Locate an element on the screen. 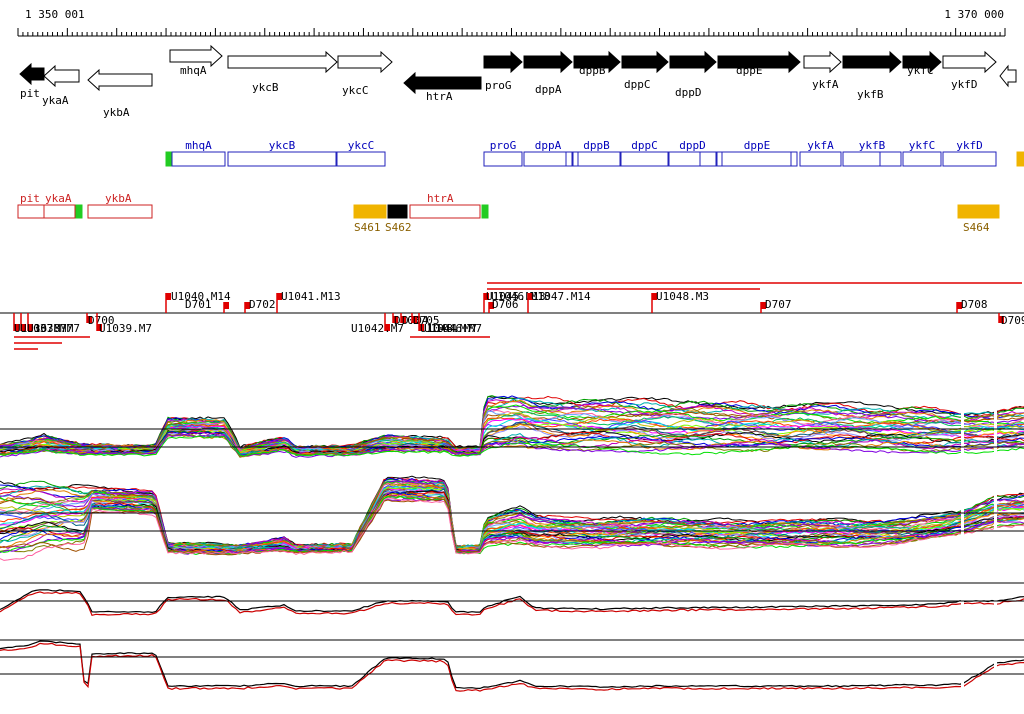 Image resolution: width=1024 pixels, height=714 pixels. segment-label-D701: D701 is located at coordinates (198, 304).